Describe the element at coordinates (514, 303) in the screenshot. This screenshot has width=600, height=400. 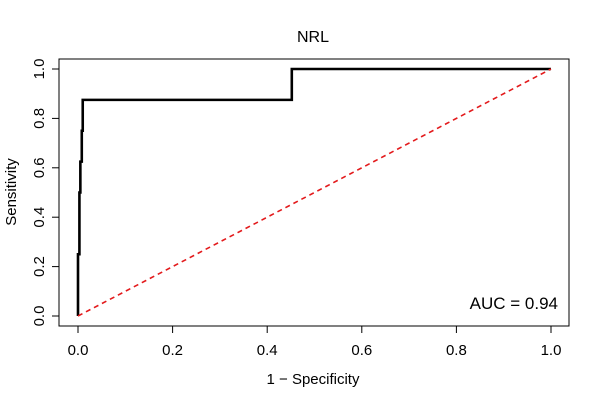
I see `auc-annotation: AUC = 0.94` at that location.